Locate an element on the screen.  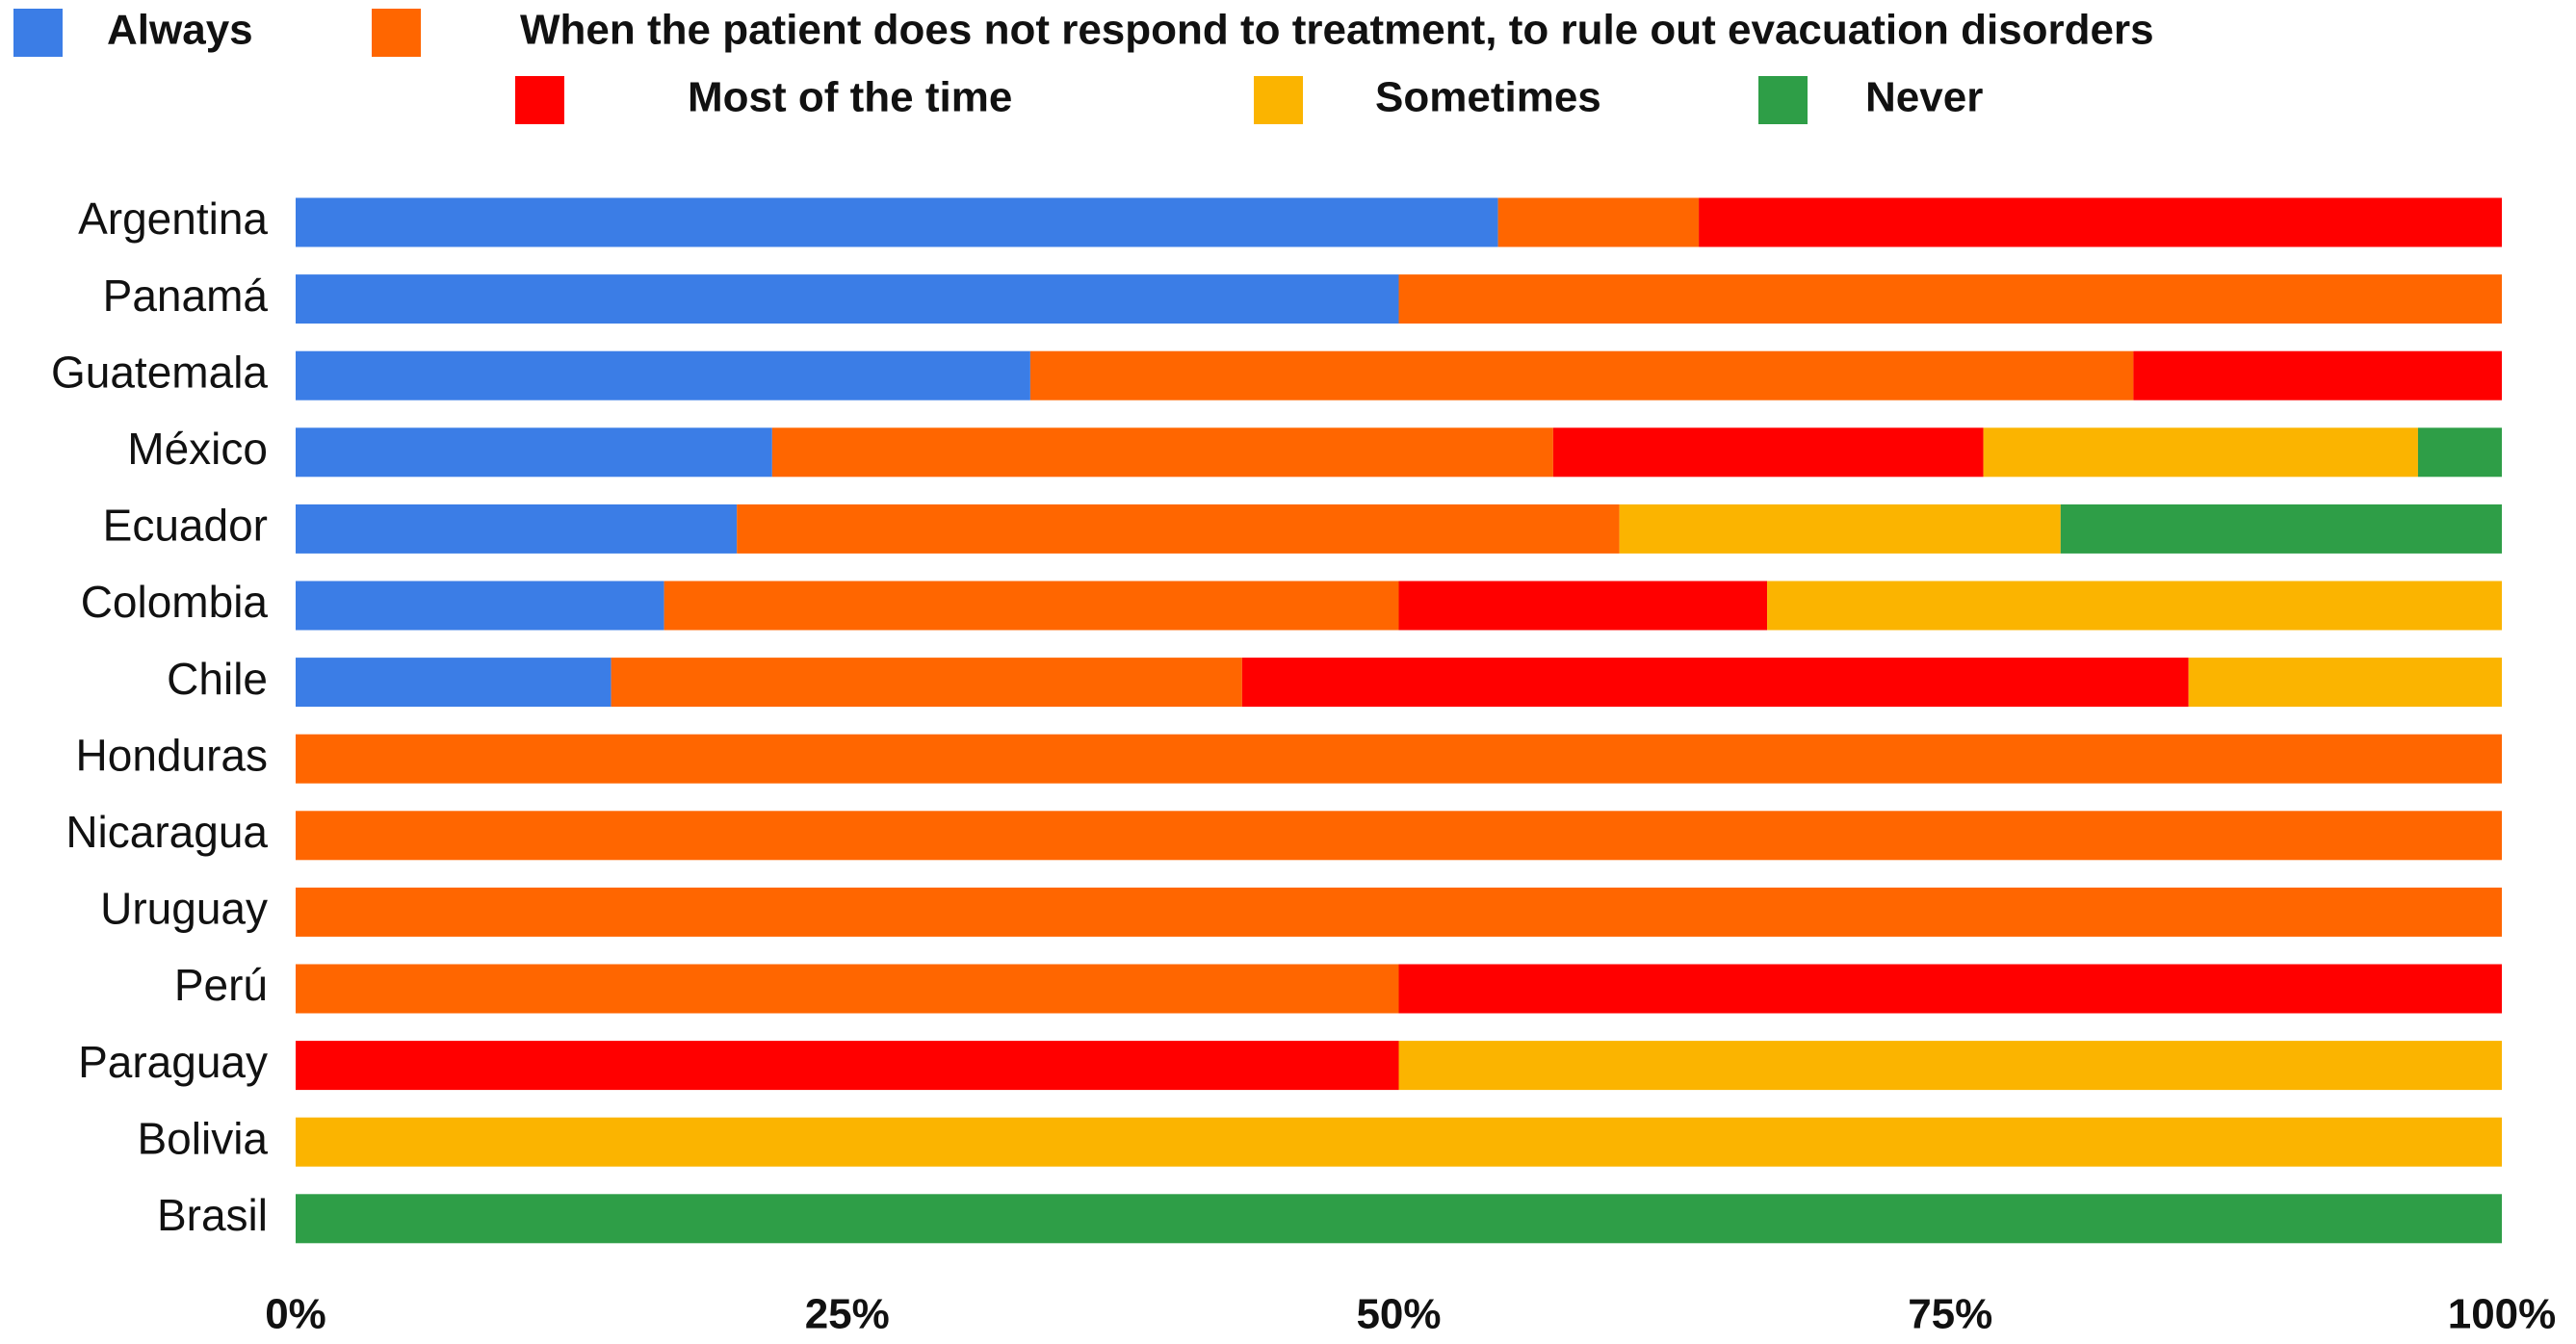
y-tick-label: Bolivia is located at coordinates (202, 1138).